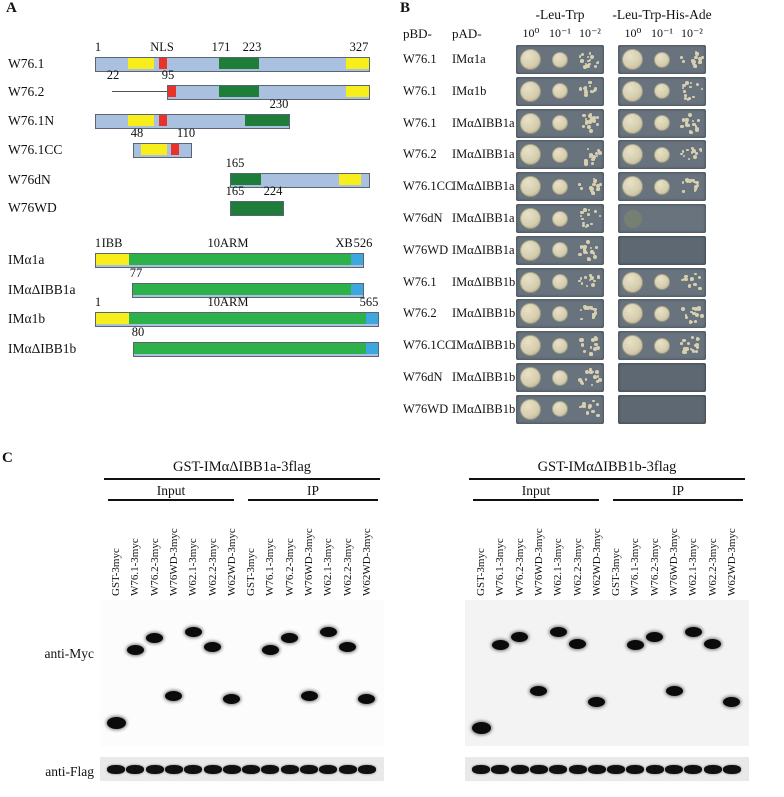  I want to click on lane-label: W62.1-3myc, so click(693, 567).